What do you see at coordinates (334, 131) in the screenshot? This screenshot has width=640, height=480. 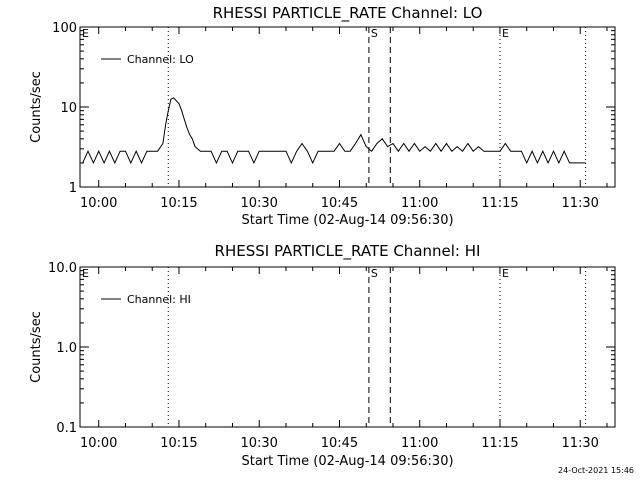 I see `series-line` at bounding box center [334, 131].